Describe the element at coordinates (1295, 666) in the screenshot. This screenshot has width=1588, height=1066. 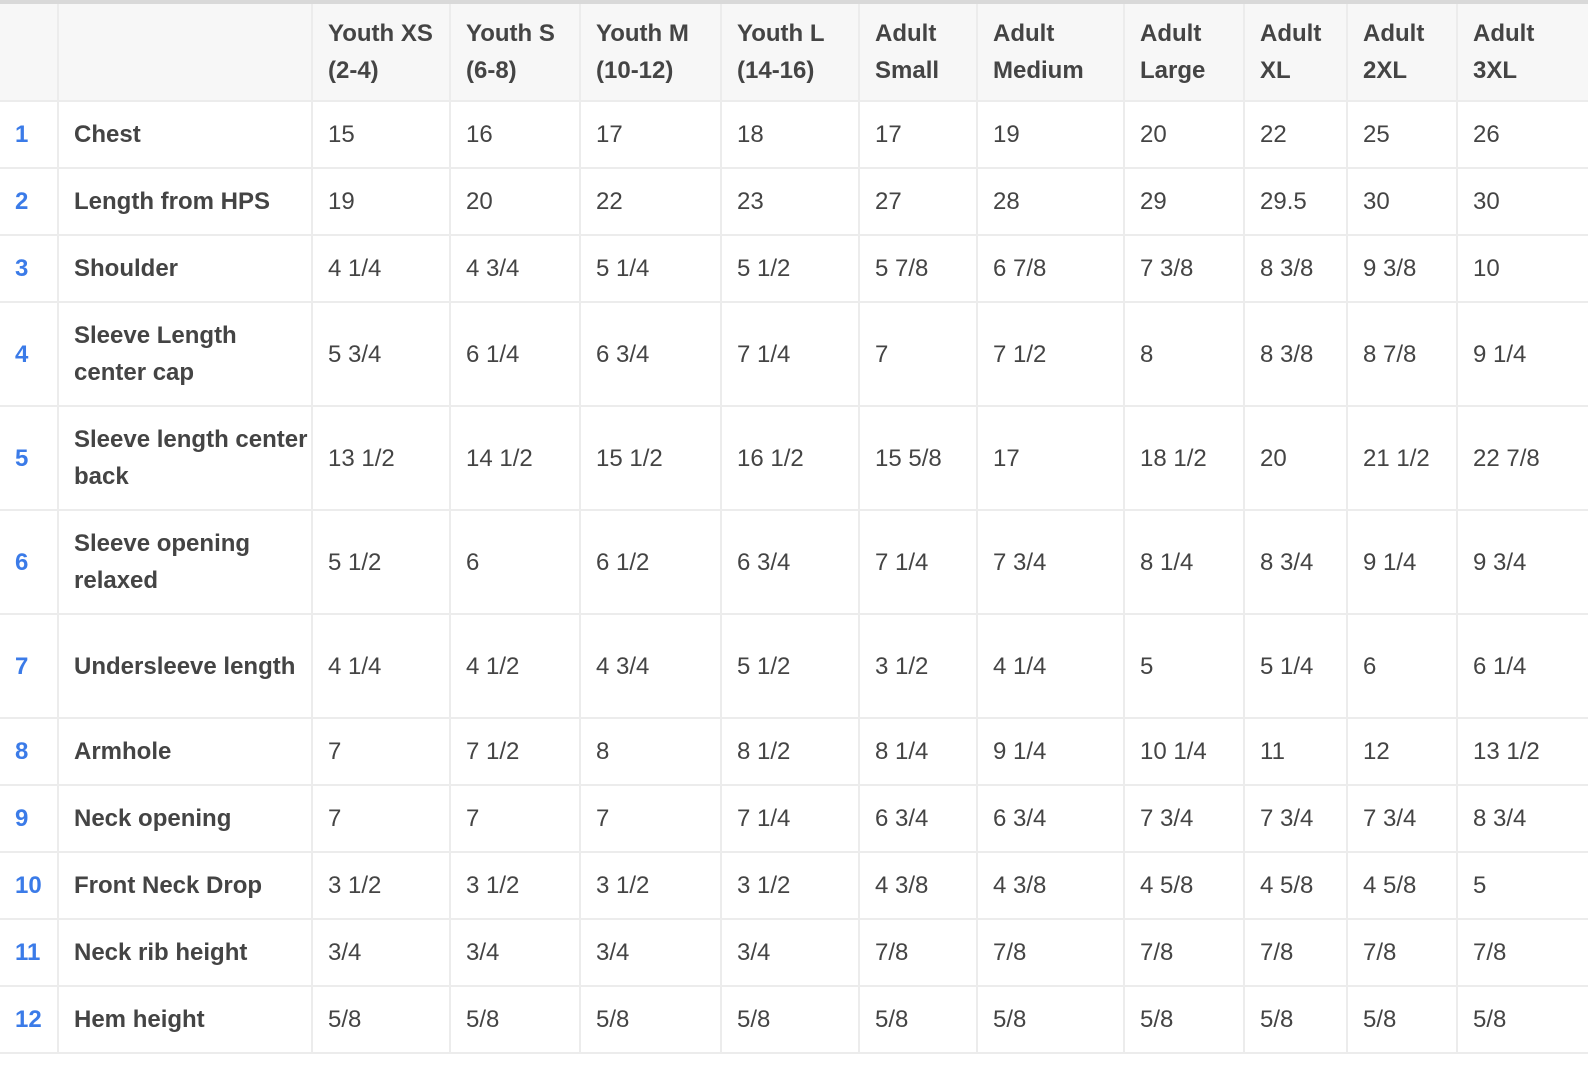
I see `measurement-value: 5 1/4` at that location.